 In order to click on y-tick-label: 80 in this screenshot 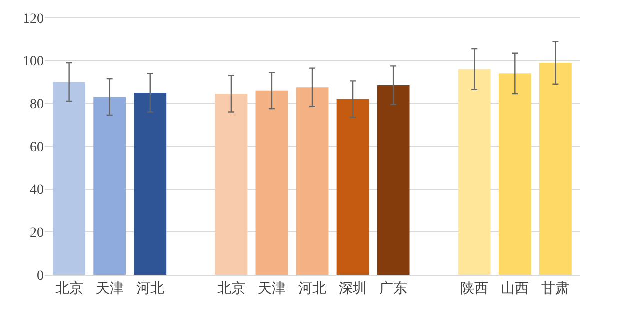, I will do `click(37, 105)`.